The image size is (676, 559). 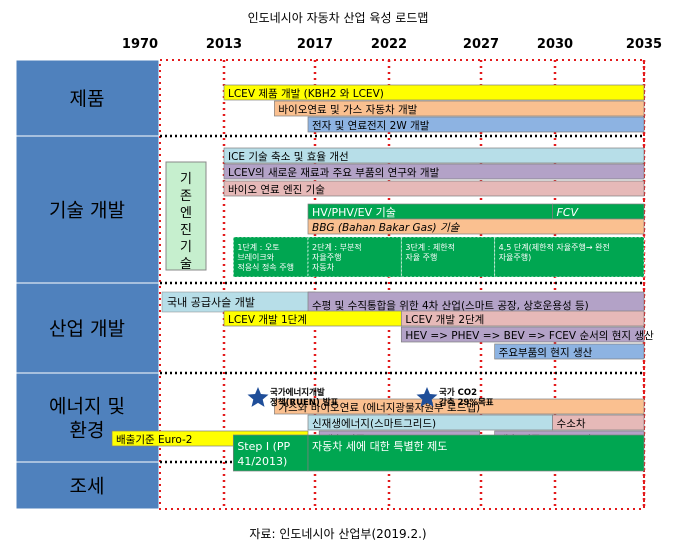 I want to click on roadmap-bar-label: BBG (Bahan Bakar Gas) 기술, so click(x=386, y=228).